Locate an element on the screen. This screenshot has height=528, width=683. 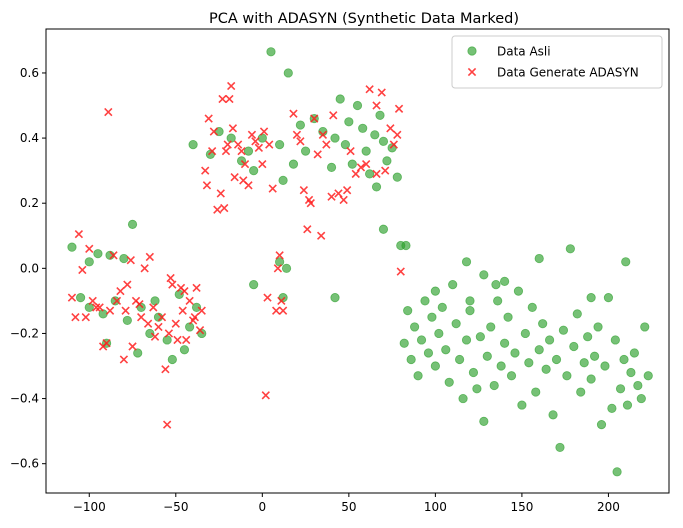
x-tick-label: −100 is located at coordinates (89, 507).